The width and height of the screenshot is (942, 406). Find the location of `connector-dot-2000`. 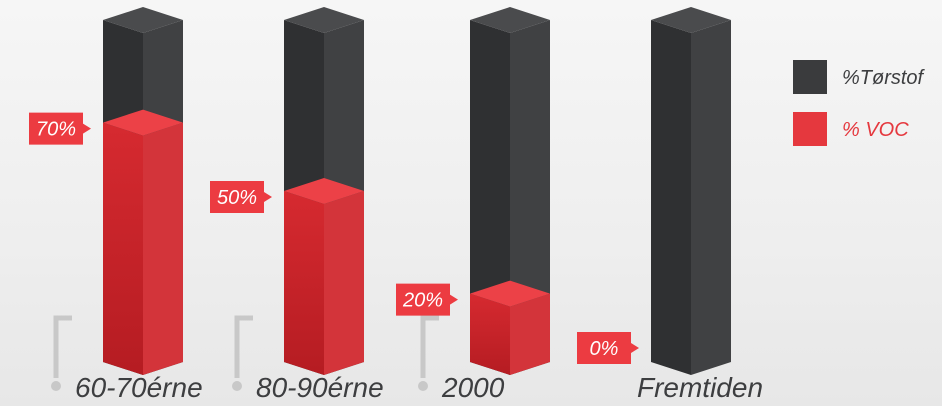

connector-dot-2000 is located at coordinates (423, 386).